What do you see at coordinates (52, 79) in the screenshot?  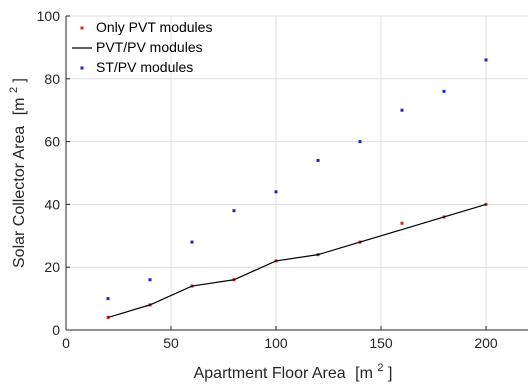 I see `y-tick-label: 80` at bounding box center [52, 79].